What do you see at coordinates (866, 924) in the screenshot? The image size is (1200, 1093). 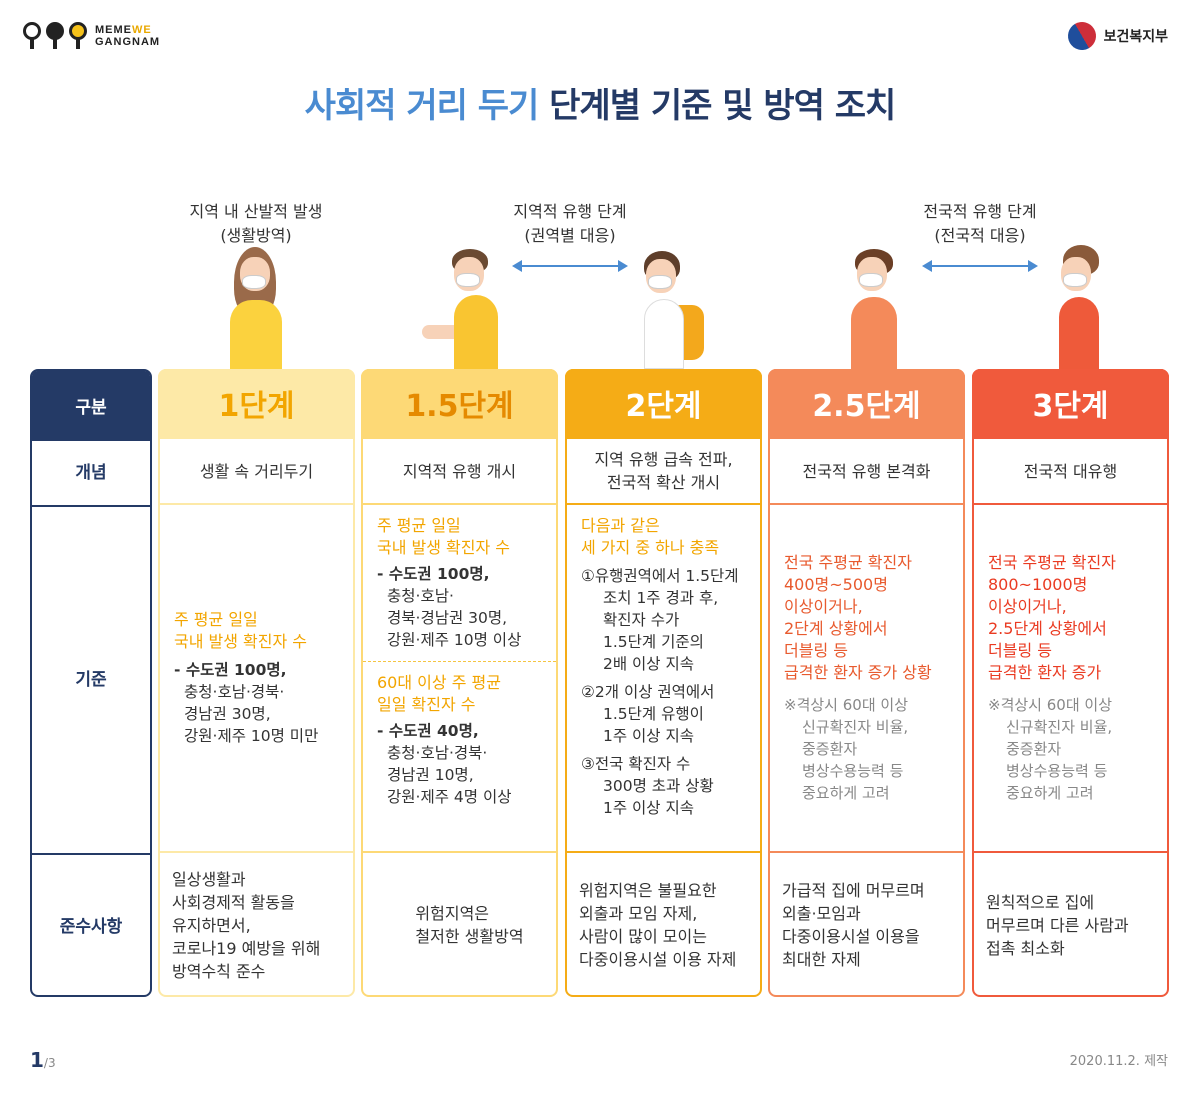 I see `stage-compliance: 가급적 집에 머무르며 외출·모임과 다중이용시설 이용을 최대한 자제` at bounding box center [866, 924].